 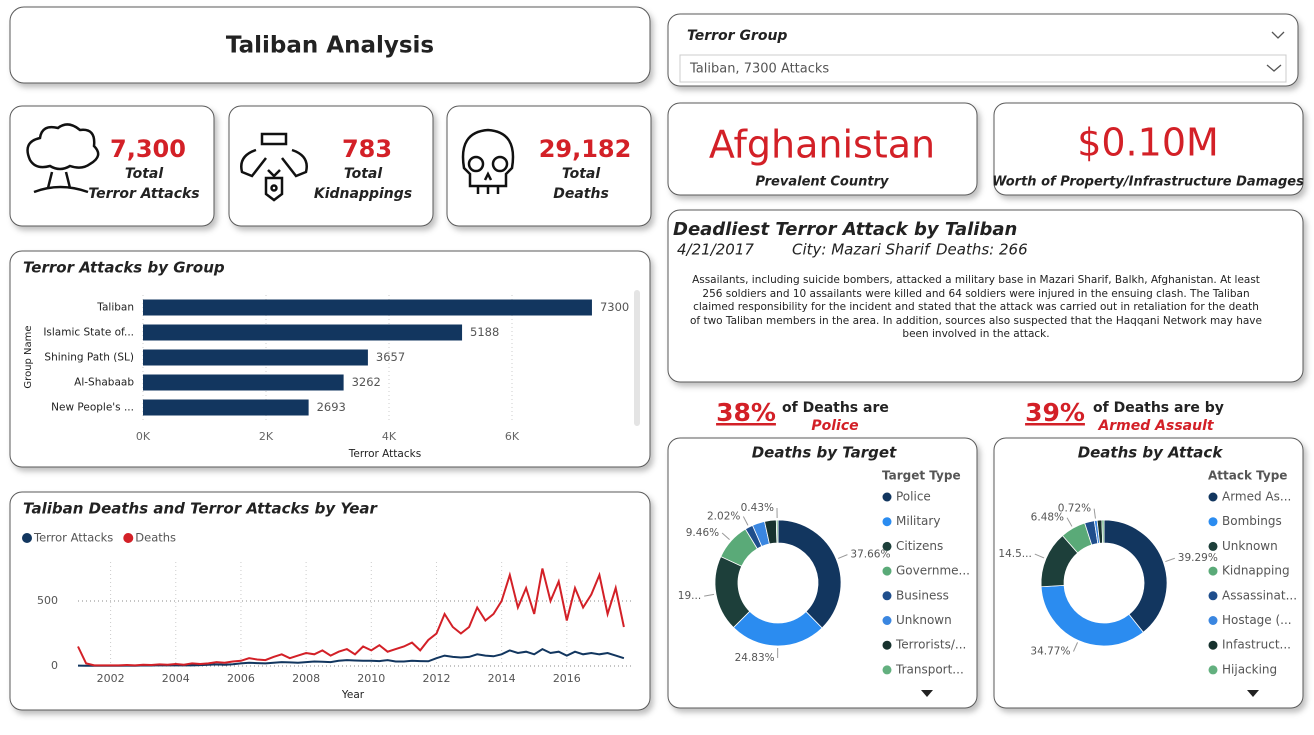 I want to click on country-label: Prevalent Country, so click(x=822, y=182).